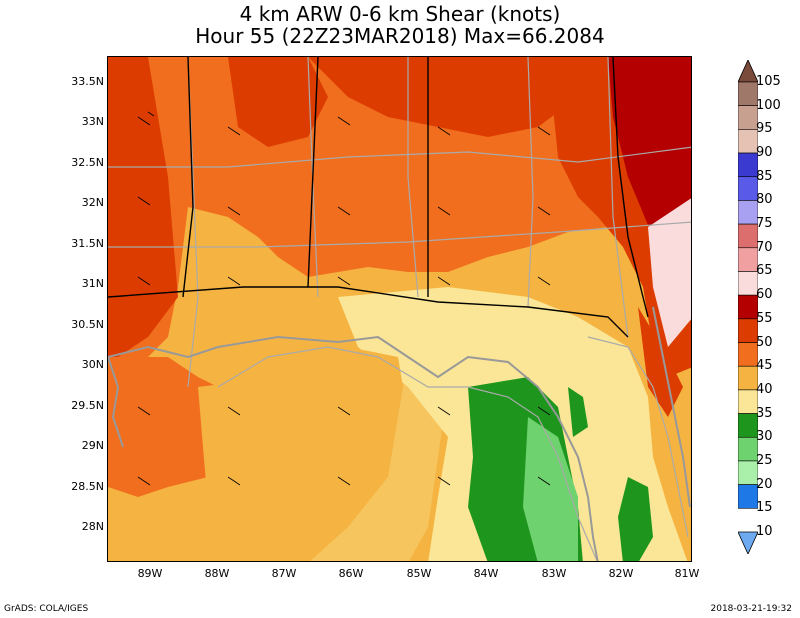 This screenshot has height=618, width=800. Describe the element at coordinates (400, 36) in the screenshot. I see `title-line-2: Hour 55 (22Z23MAR2018) Max=66.2084` at that location.